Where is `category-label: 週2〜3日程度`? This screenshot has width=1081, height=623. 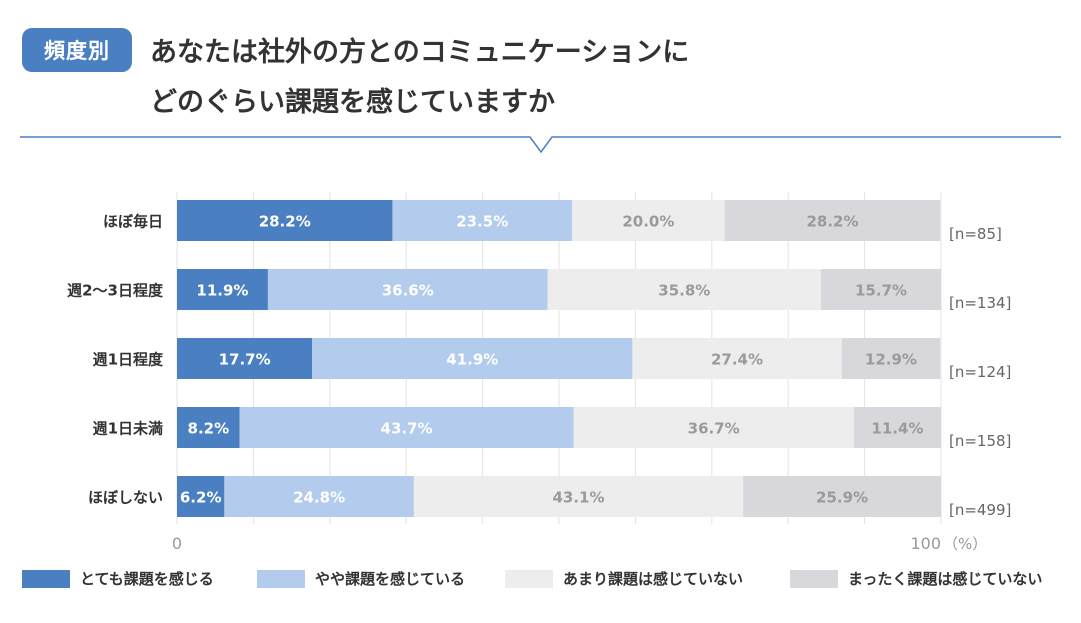 category-label: 週2〜3日程度 is located at coordinates (115, 291).